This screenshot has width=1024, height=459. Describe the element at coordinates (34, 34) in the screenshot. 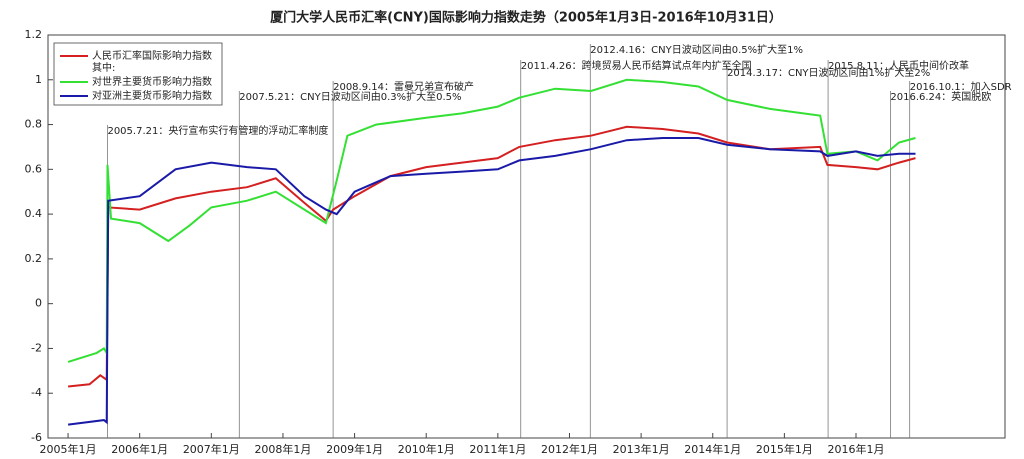

I see `y-tick-label: 1.2` at that location.